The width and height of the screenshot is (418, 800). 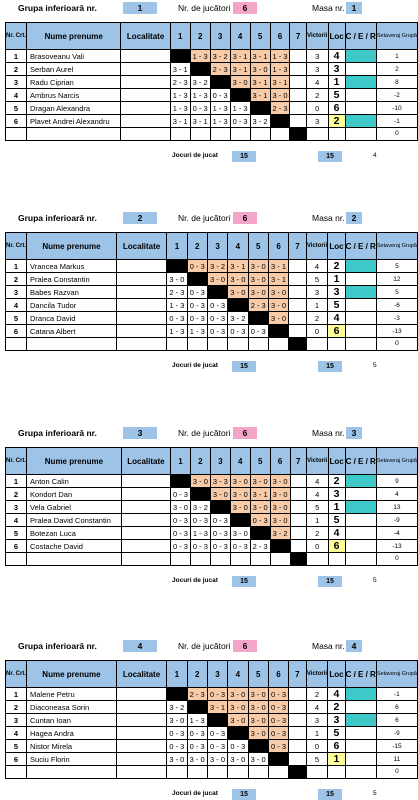 I want to click on place-value: 5, so click(x=336, y=95).